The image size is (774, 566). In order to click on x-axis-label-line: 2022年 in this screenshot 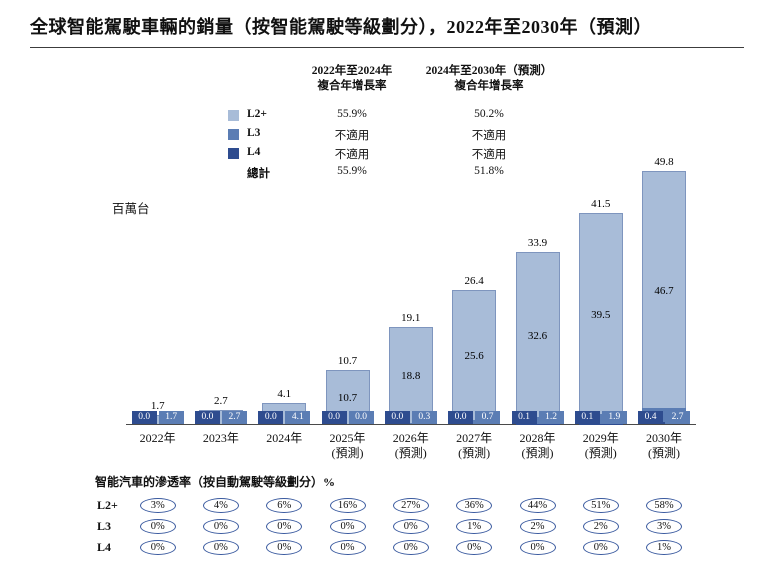, I will do `click(157, 438)`.